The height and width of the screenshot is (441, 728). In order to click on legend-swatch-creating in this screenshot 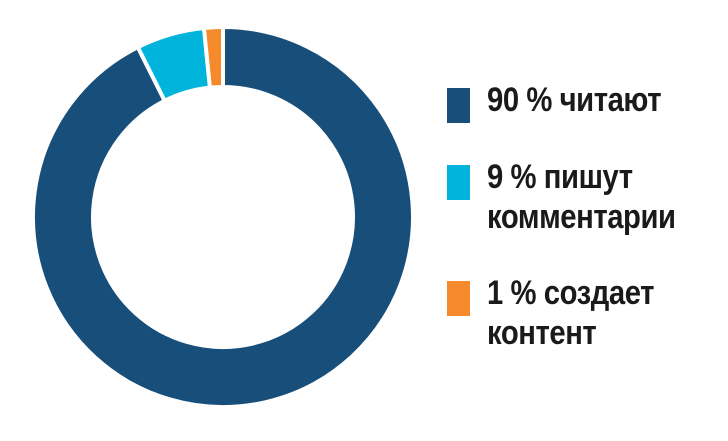, I will do `click(458, 298)`.